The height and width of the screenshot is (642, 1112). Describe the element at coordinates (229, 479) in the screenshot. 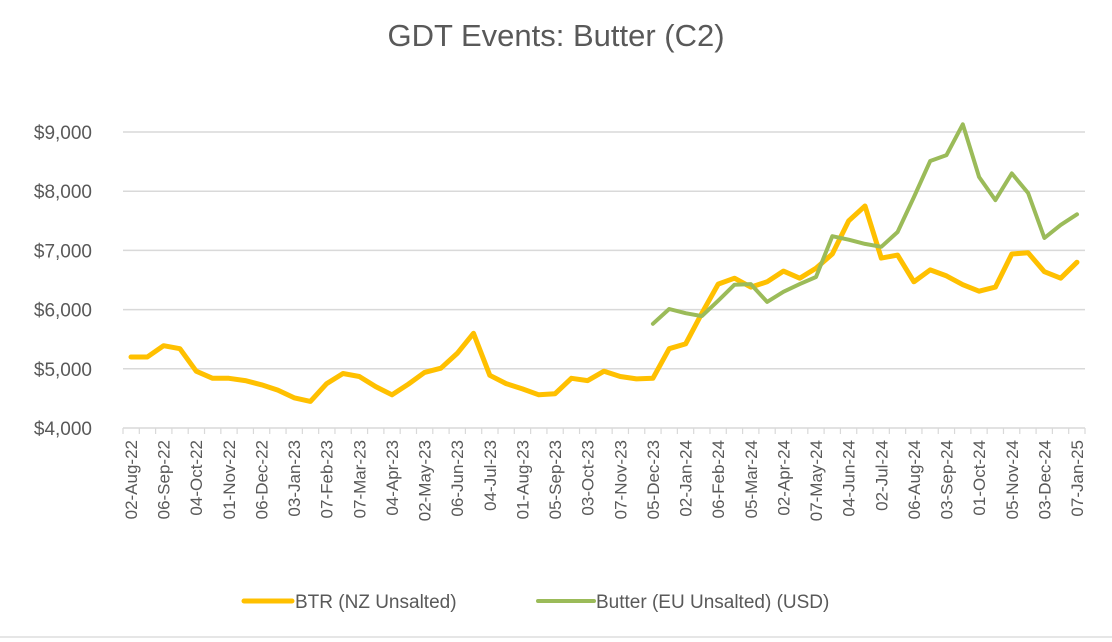

I see `x-tick-label: 01-Nov-22` at that location.